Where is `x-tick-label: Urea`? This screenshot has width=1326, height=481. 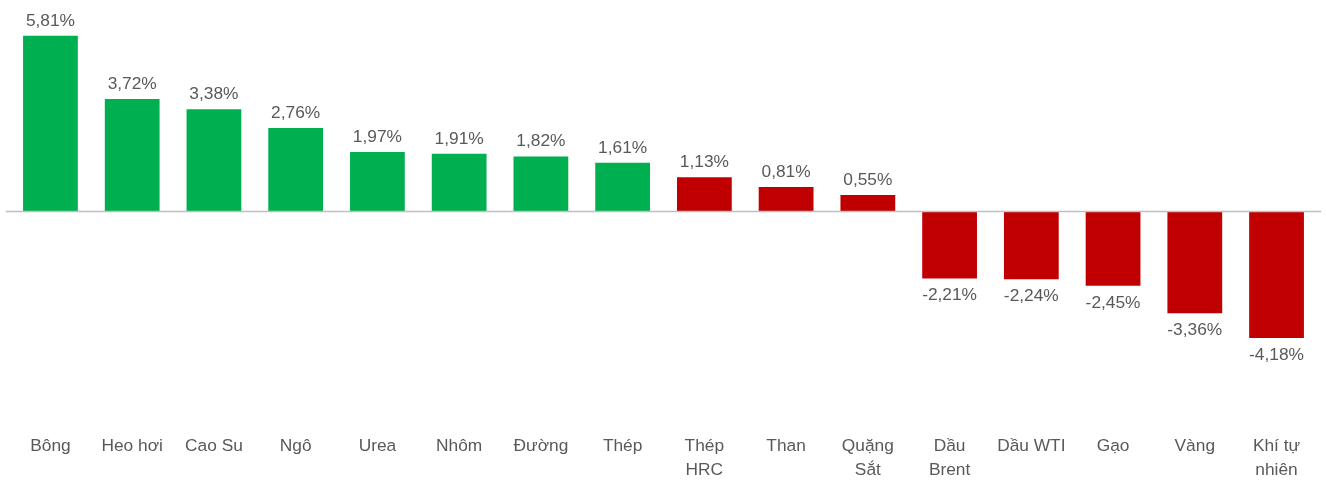
x-tick-label: Urea is located at coordinates (377, 444).